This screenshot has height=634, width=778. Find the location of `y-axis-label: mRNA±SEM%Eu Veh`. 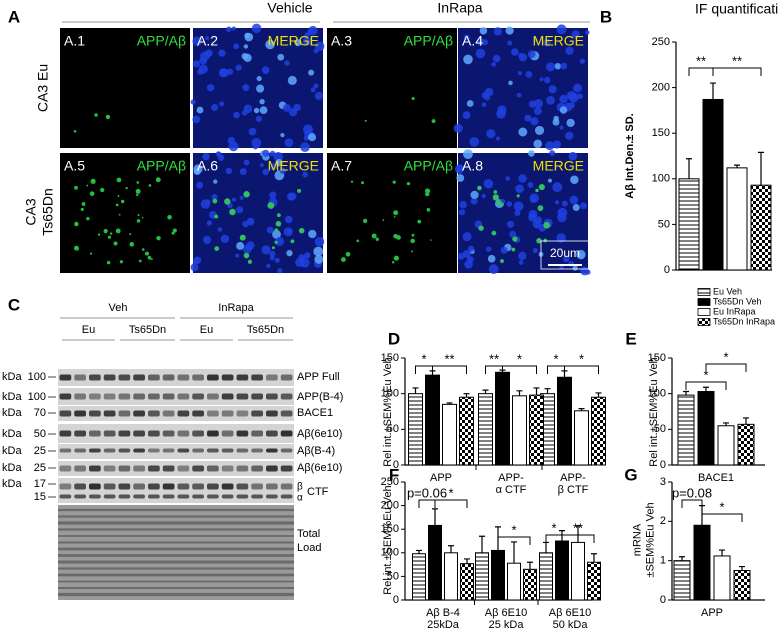

y-axis-label: mRNA±SEM%Eu Veh is located at coordinates (643, 539).